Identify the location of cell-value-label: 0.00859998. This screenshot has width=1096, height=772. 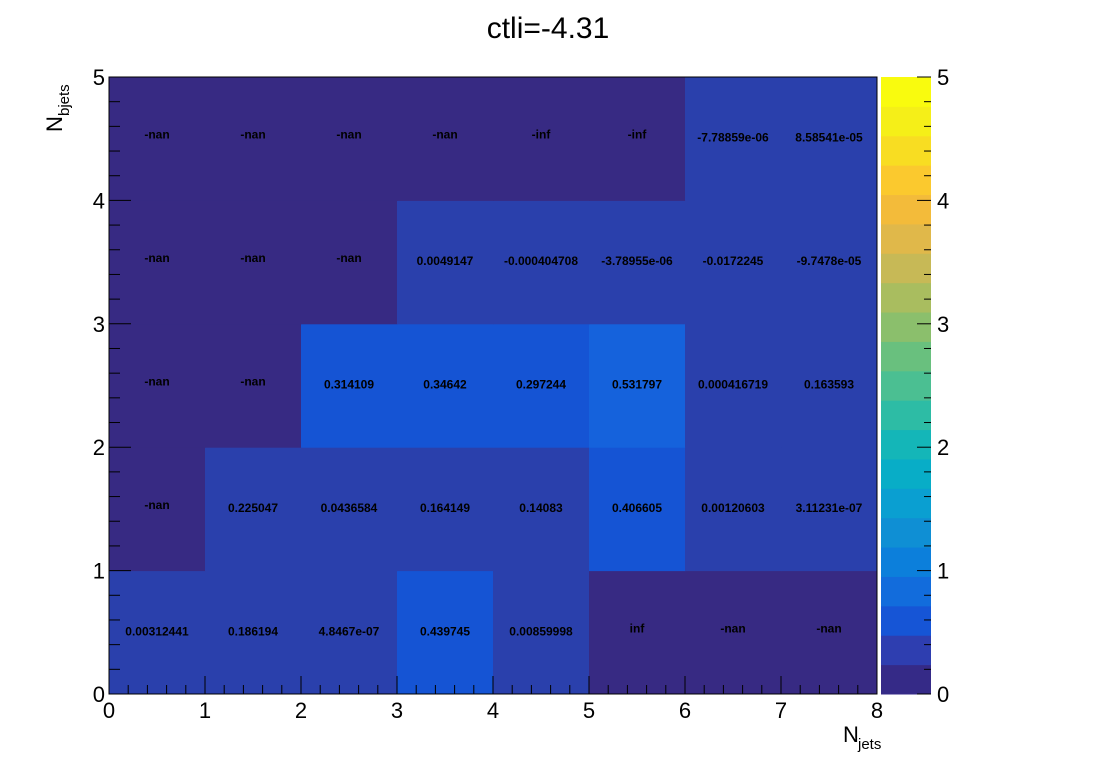
(541, 631).